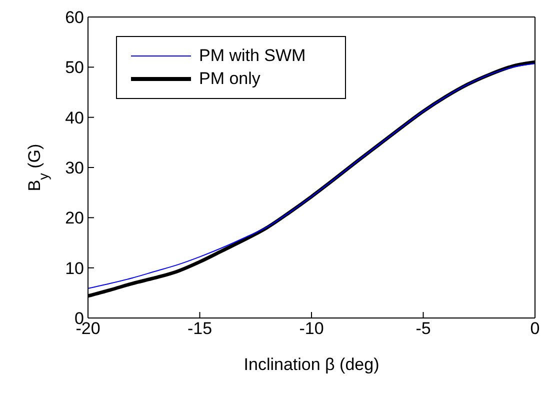 The image size is (546, 414). I want to click on legend-label: PM only, so click(229, 79).